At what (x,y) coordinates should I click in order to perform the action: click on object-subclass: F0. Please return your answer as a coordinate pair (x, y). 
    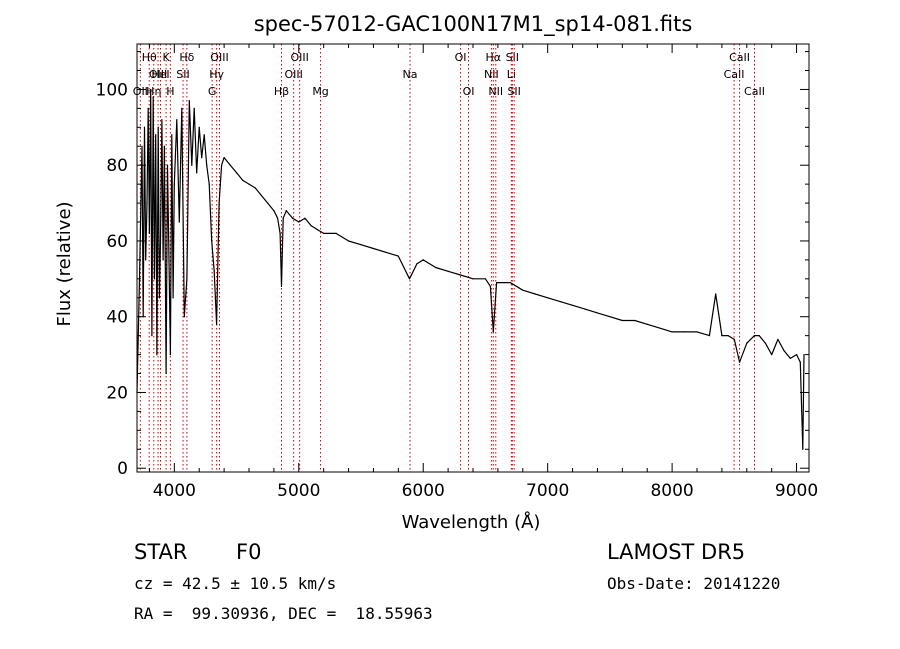
    Looking at the image, I should click on (249, 552).